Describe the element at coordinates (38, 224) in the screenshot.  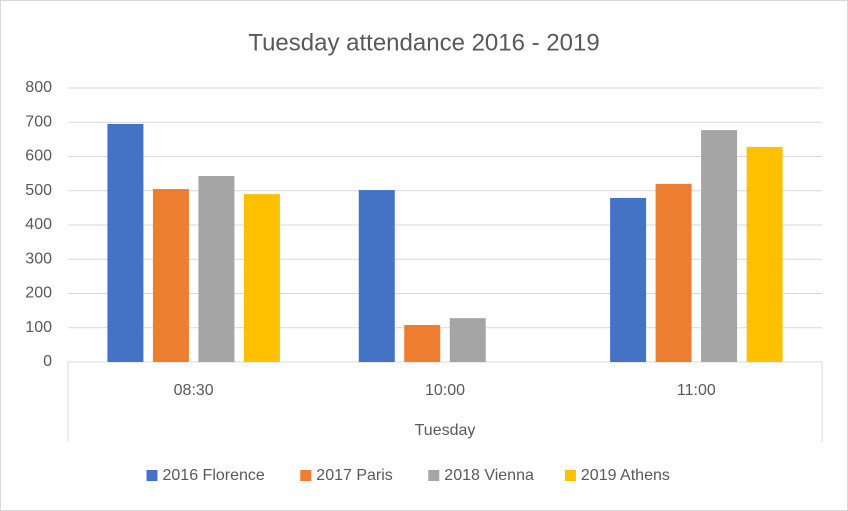
I see `y-tick-label: 400` at that location.